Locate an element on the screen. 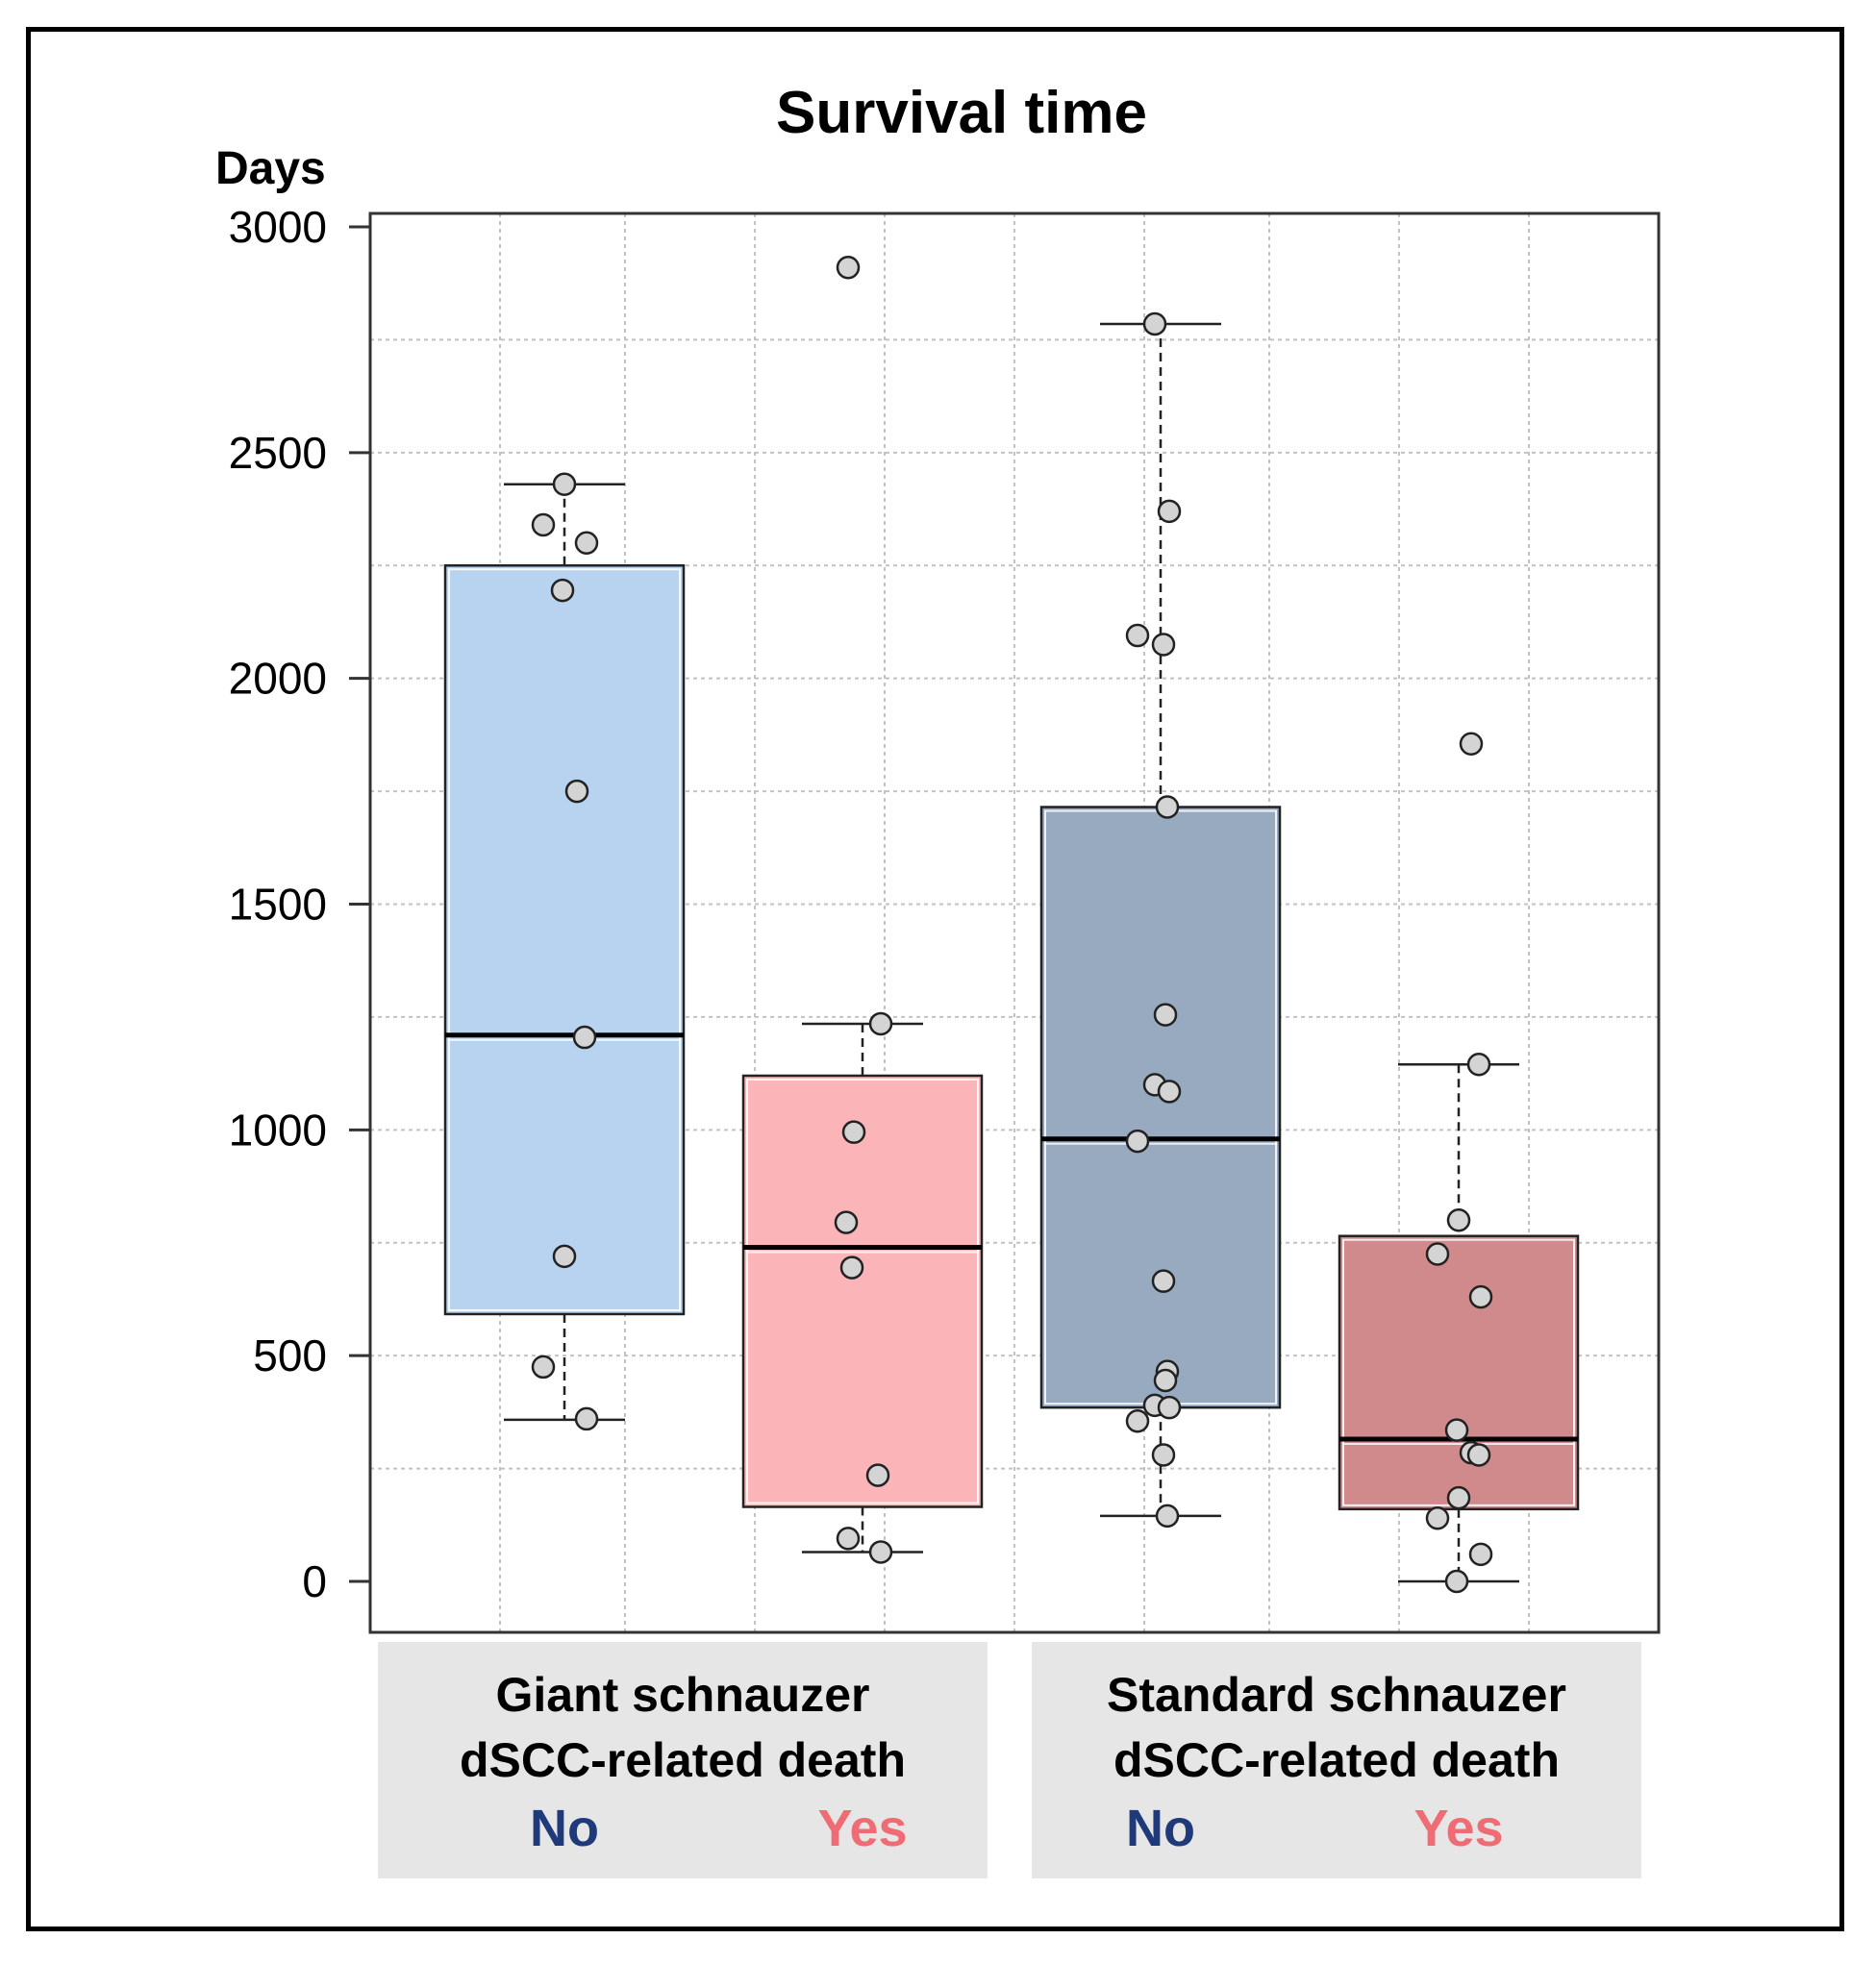 Image resolution: width=1876 pixels, height=1964 pixels. y-tick-label: 1000 is located at coordinates (278, 1130).